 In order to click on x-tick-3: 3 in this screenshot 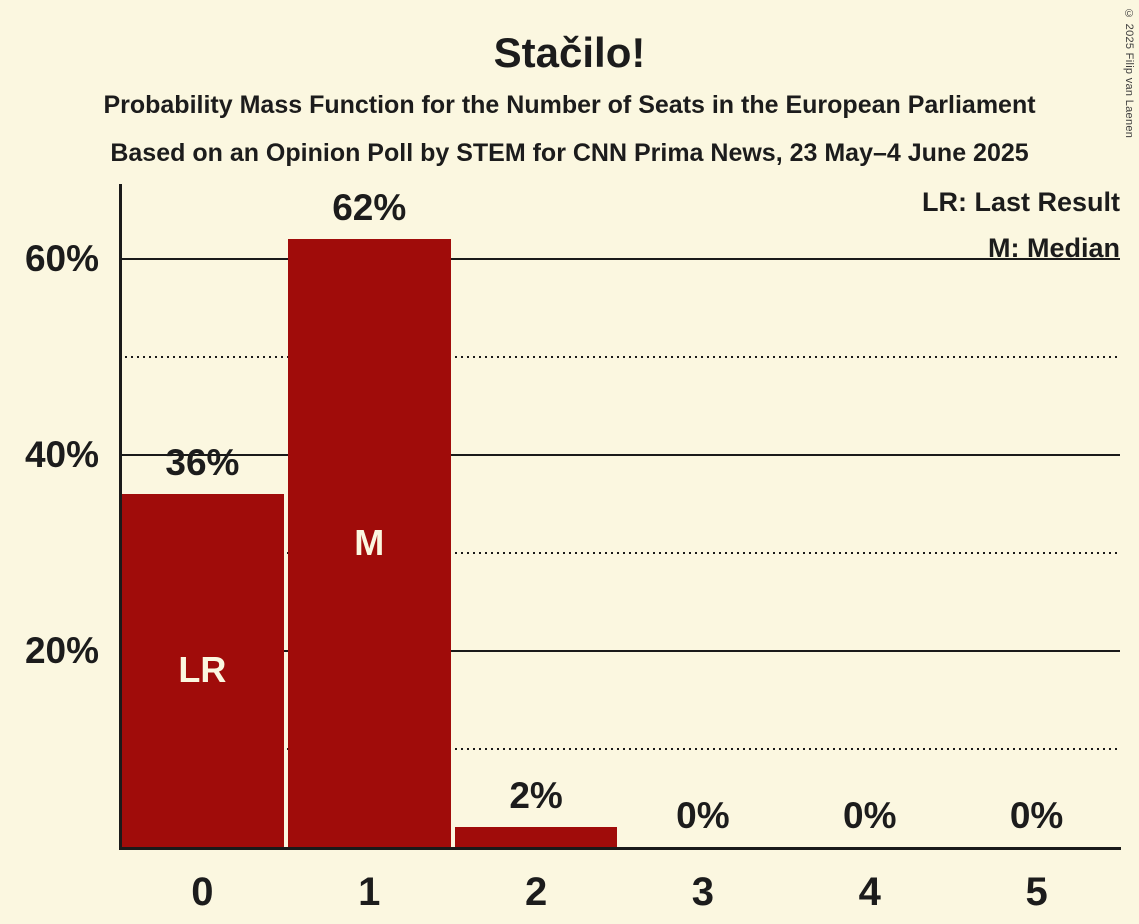, I will do `click(703, 892)`.